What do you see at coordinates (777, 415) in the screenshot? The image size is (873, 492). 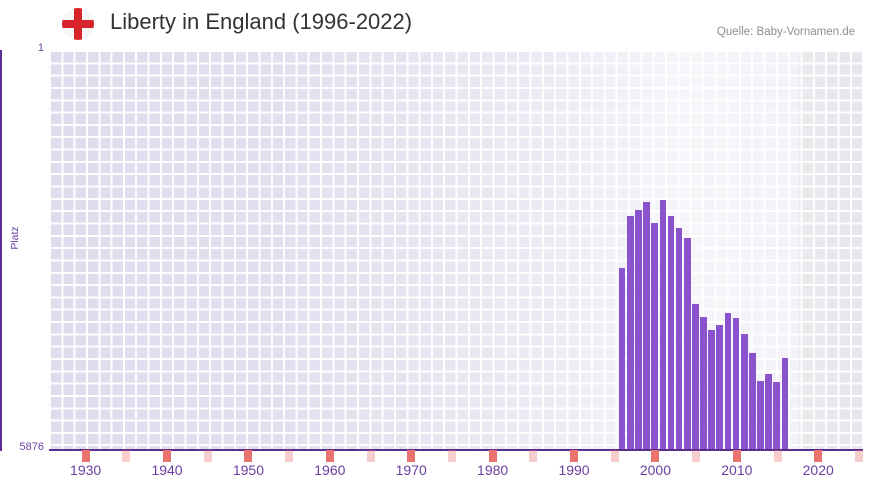 I see `bar-2015` at bounding box center [777, 415].